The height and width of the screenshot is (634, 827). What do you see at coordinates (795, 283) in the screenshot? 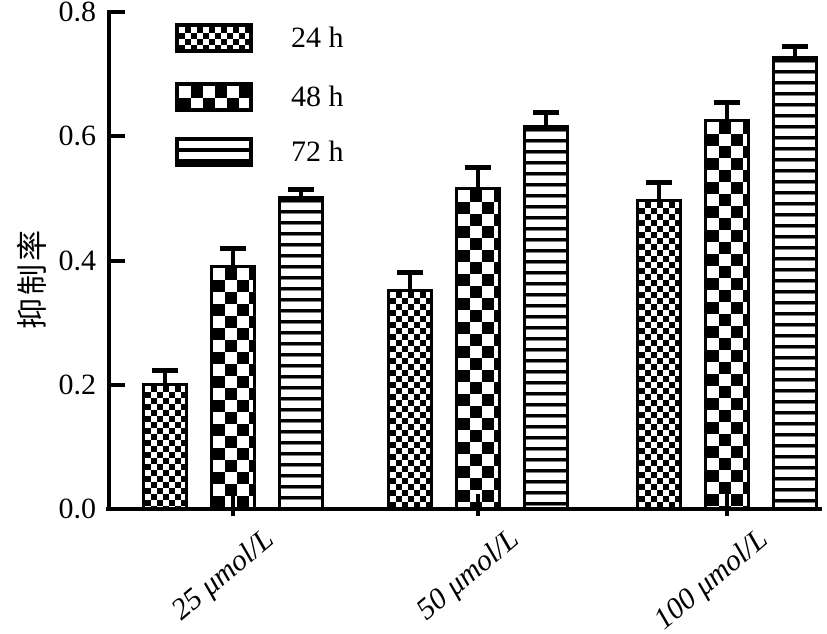
I see `bar-100μmol/L-72h` at bounding box center [795, 283].